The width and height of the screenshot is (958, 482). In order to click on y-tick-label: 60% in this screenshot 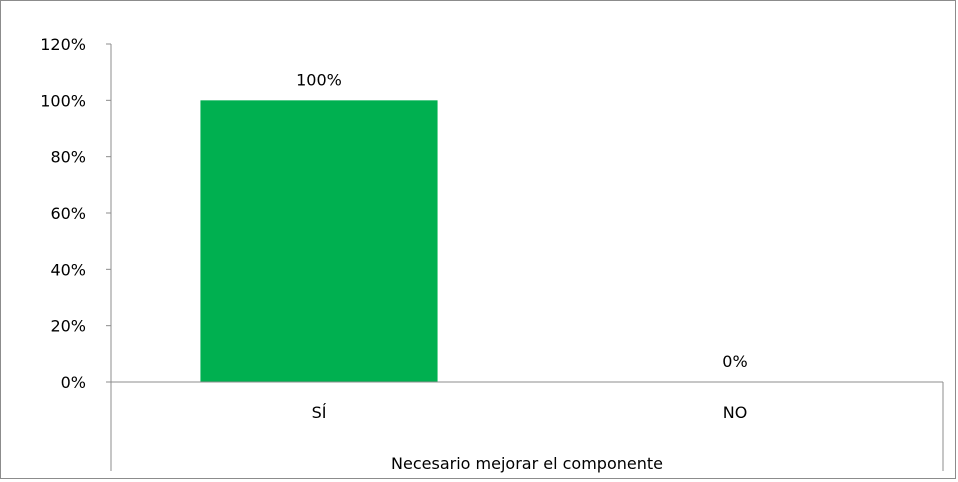, I will do `click(68, 213)`.